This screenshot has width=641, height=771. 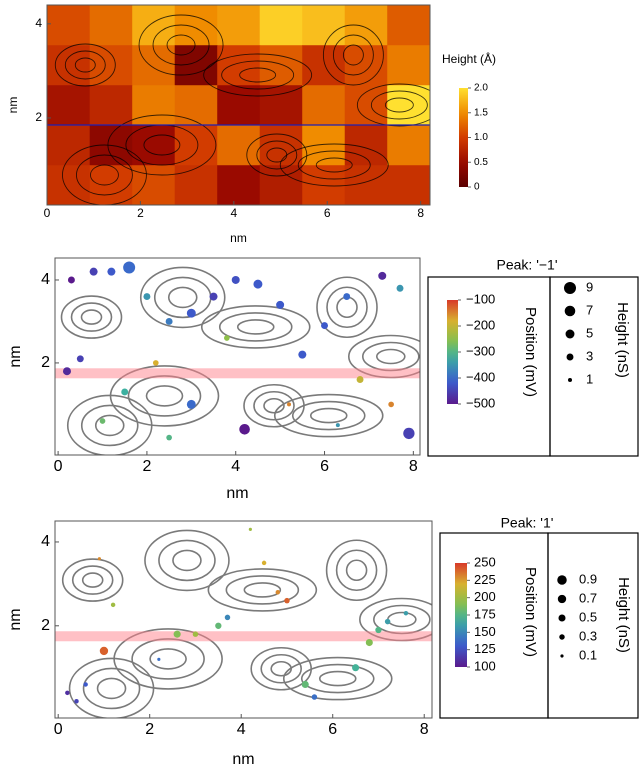 I want to click on size-key-label: 9, so click(x=589, y=286).